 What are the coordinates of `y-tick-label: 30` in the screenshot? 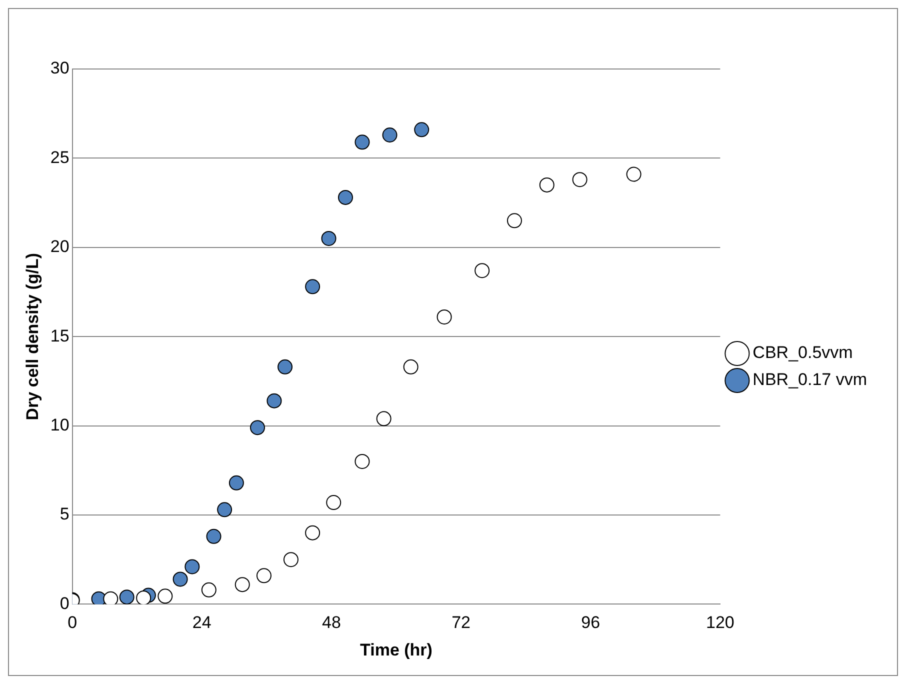 It's located at (60, 68).